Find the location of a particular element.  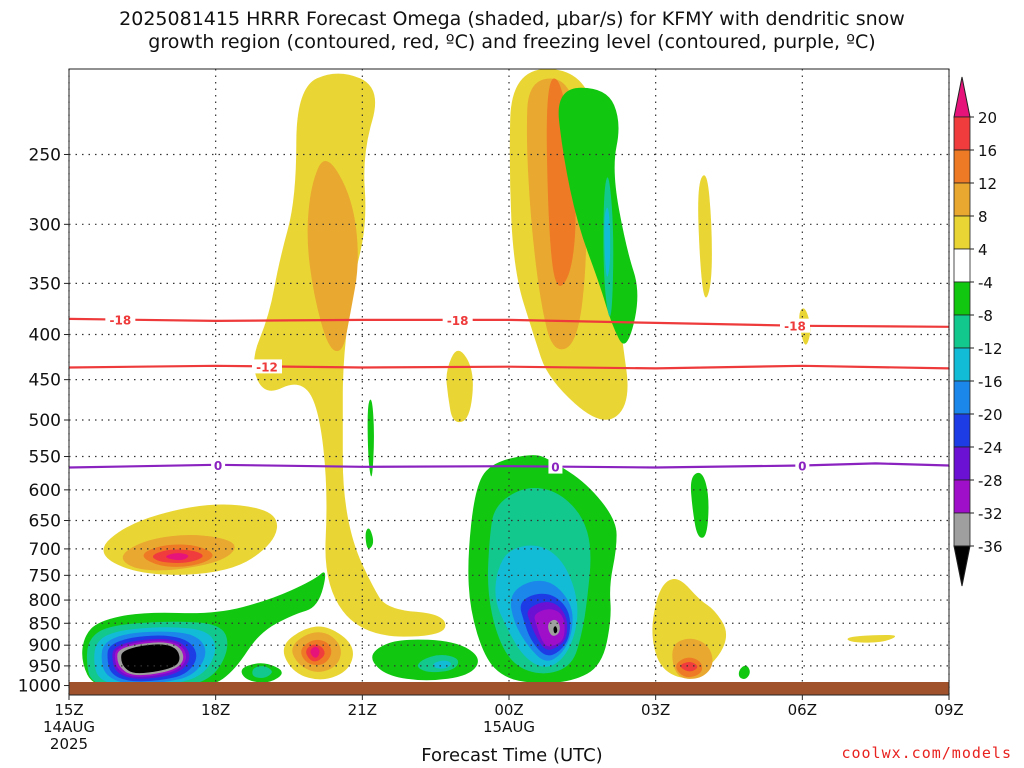

x-axis-title: Forecast Time (UTC) is located at coordinates (512, 755).